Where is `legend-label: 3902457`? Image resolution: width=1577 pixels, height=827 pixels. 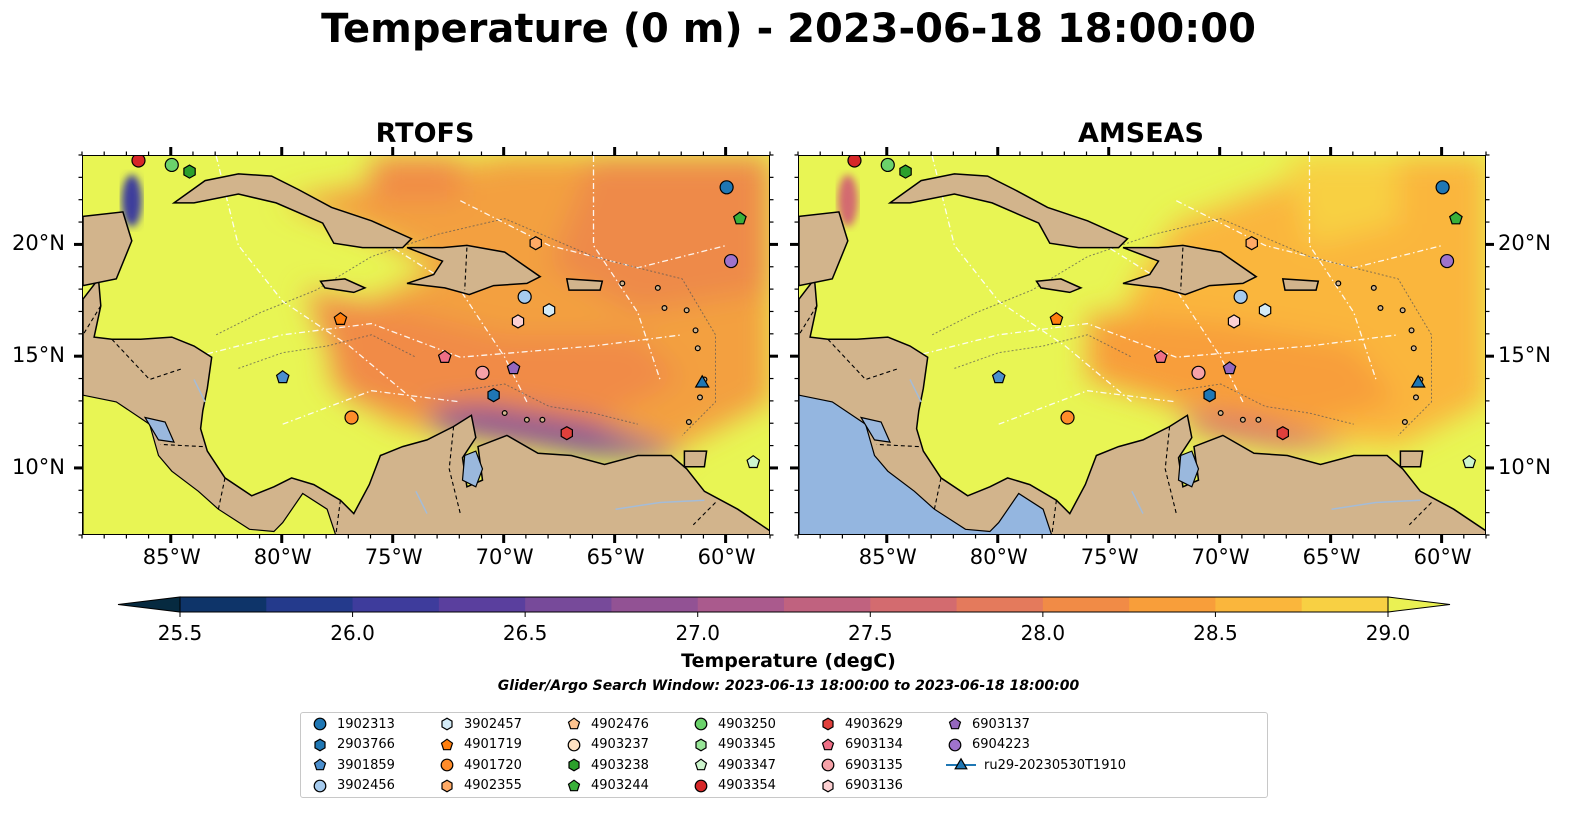
legend-label: 3902457 is located at coordinates (493, 724).